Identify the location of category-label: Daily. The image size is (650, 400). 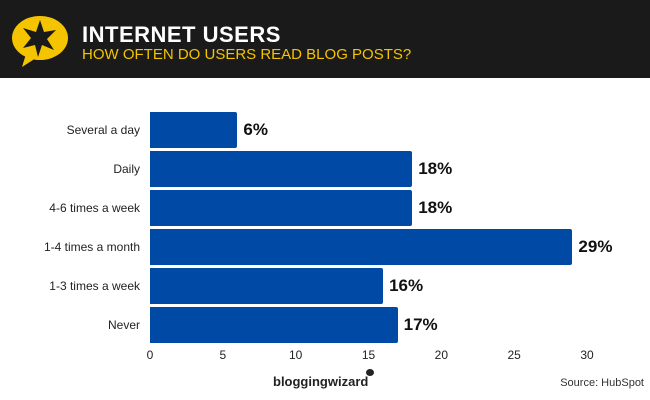
(126, 169).